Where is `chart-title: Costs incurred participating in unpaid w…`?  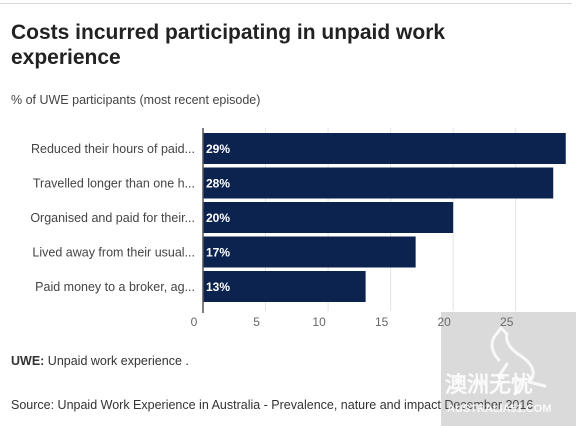 chart-title: Costs incurred participating in unpaid w… is located at coordinates (228, 45).